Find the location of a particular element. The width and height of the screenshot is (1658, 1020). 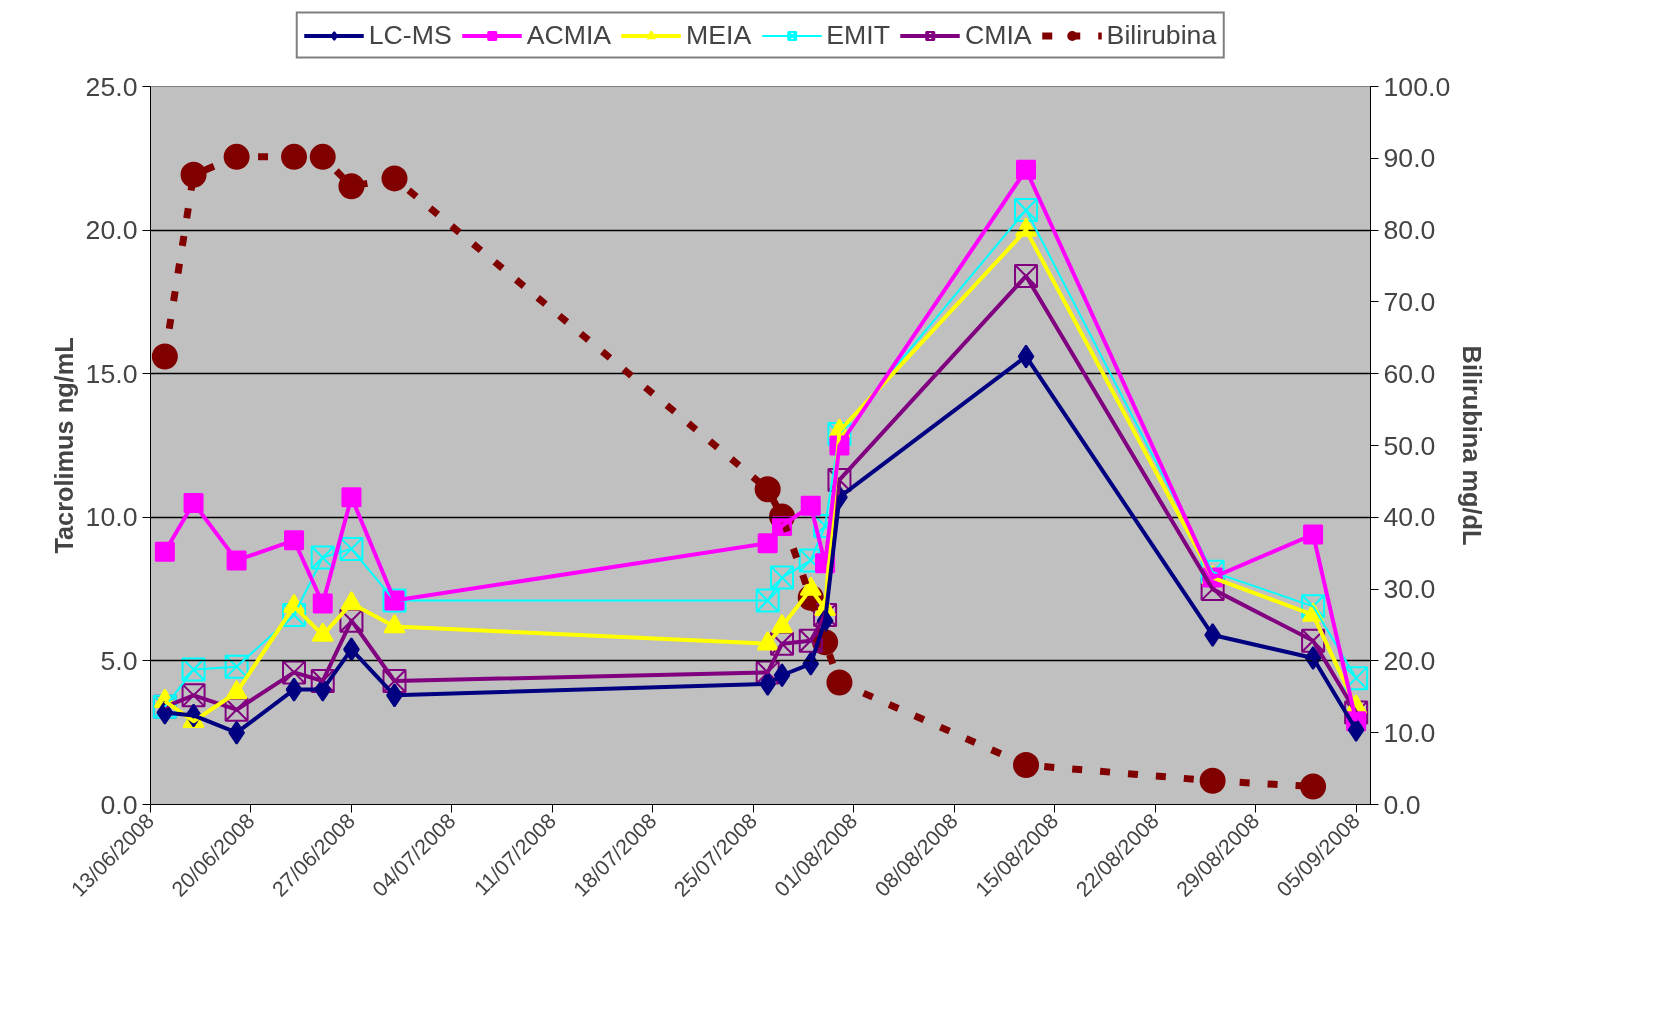

legend-label: ACMIA is located at coordinates (569, 35).